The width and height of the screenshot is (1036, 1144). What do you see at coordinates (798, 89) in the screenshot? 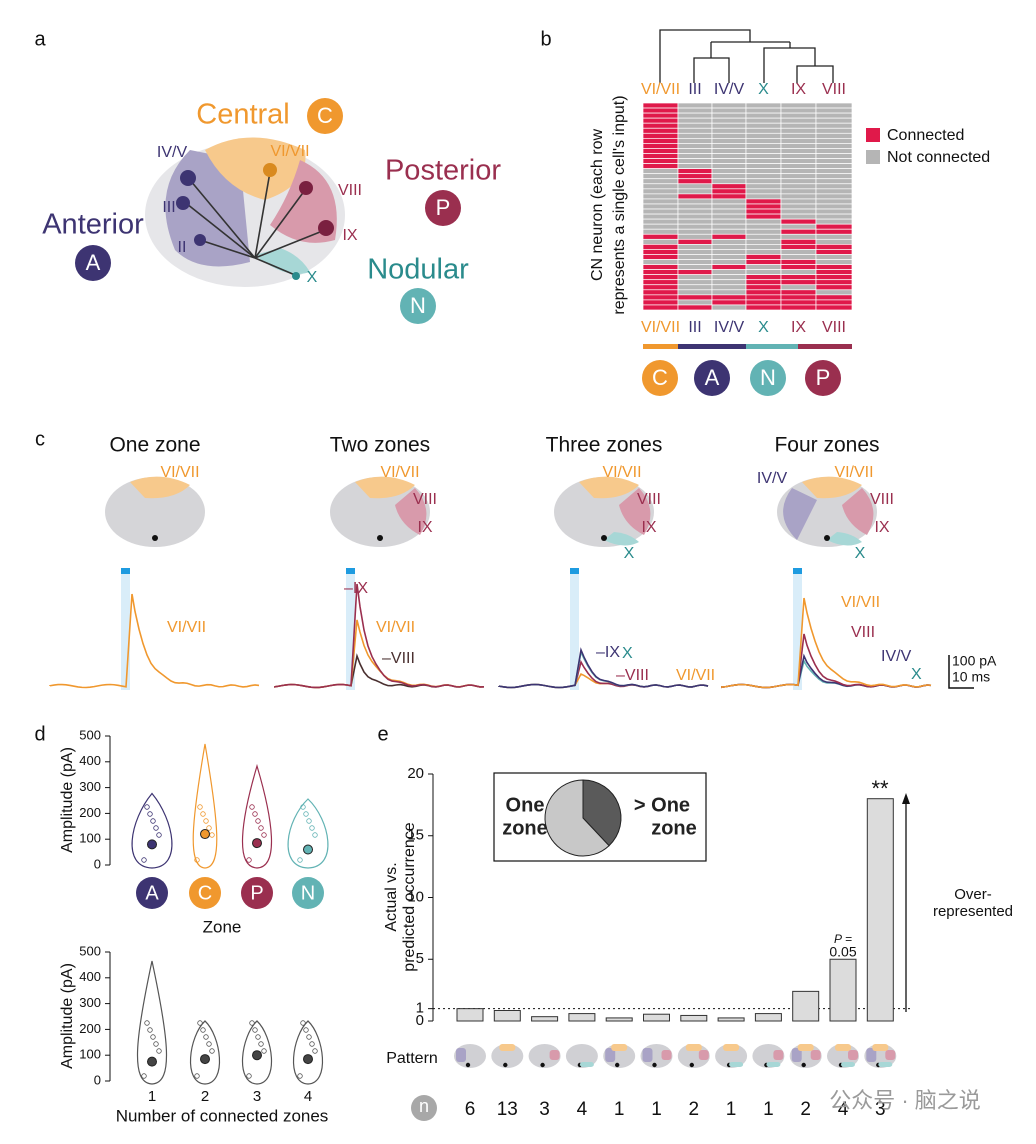
I see `column-label: IX` at bounding box center [798, 89].